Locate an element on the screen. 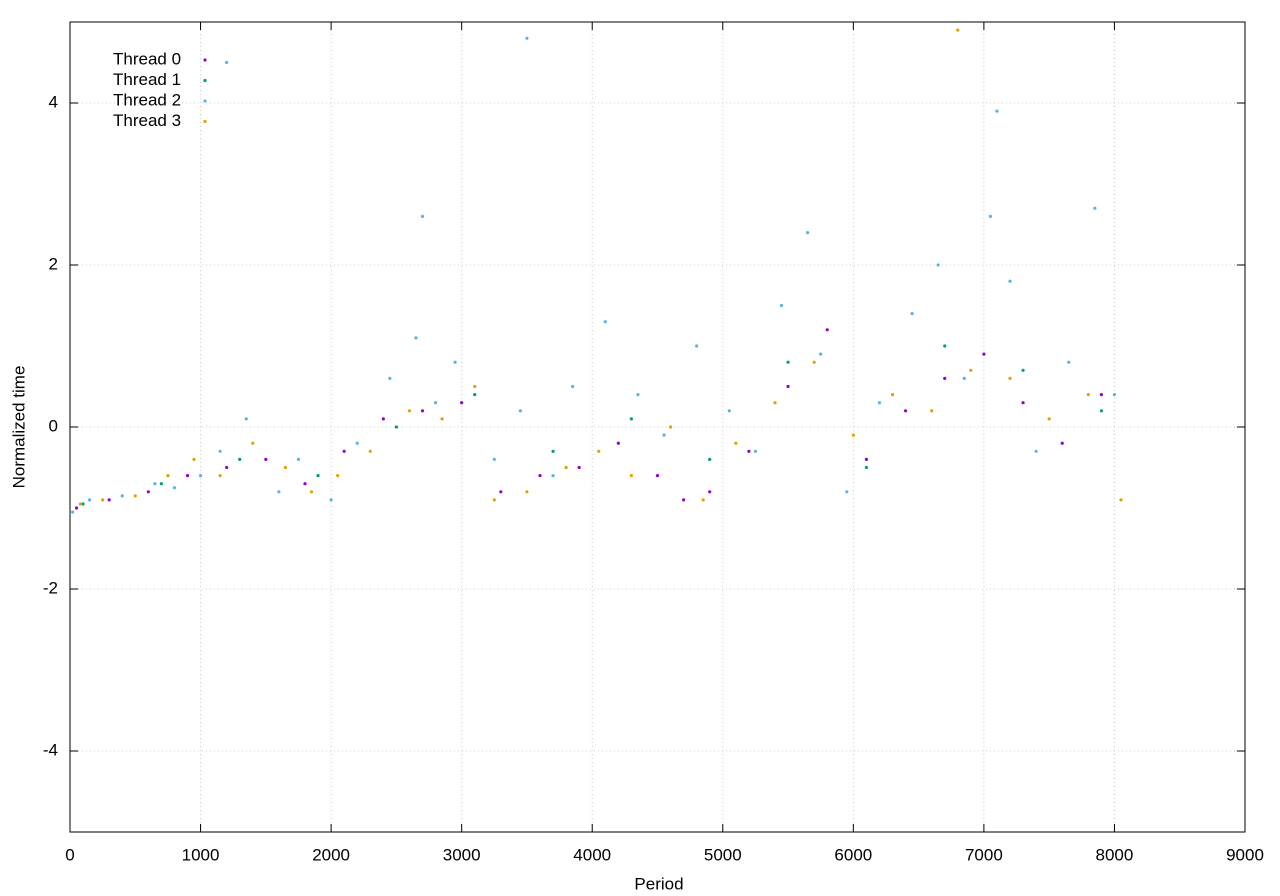 This screenshot has height=896, width=1280. legend-label: Thread 1 is located at coordinates (147, 79).